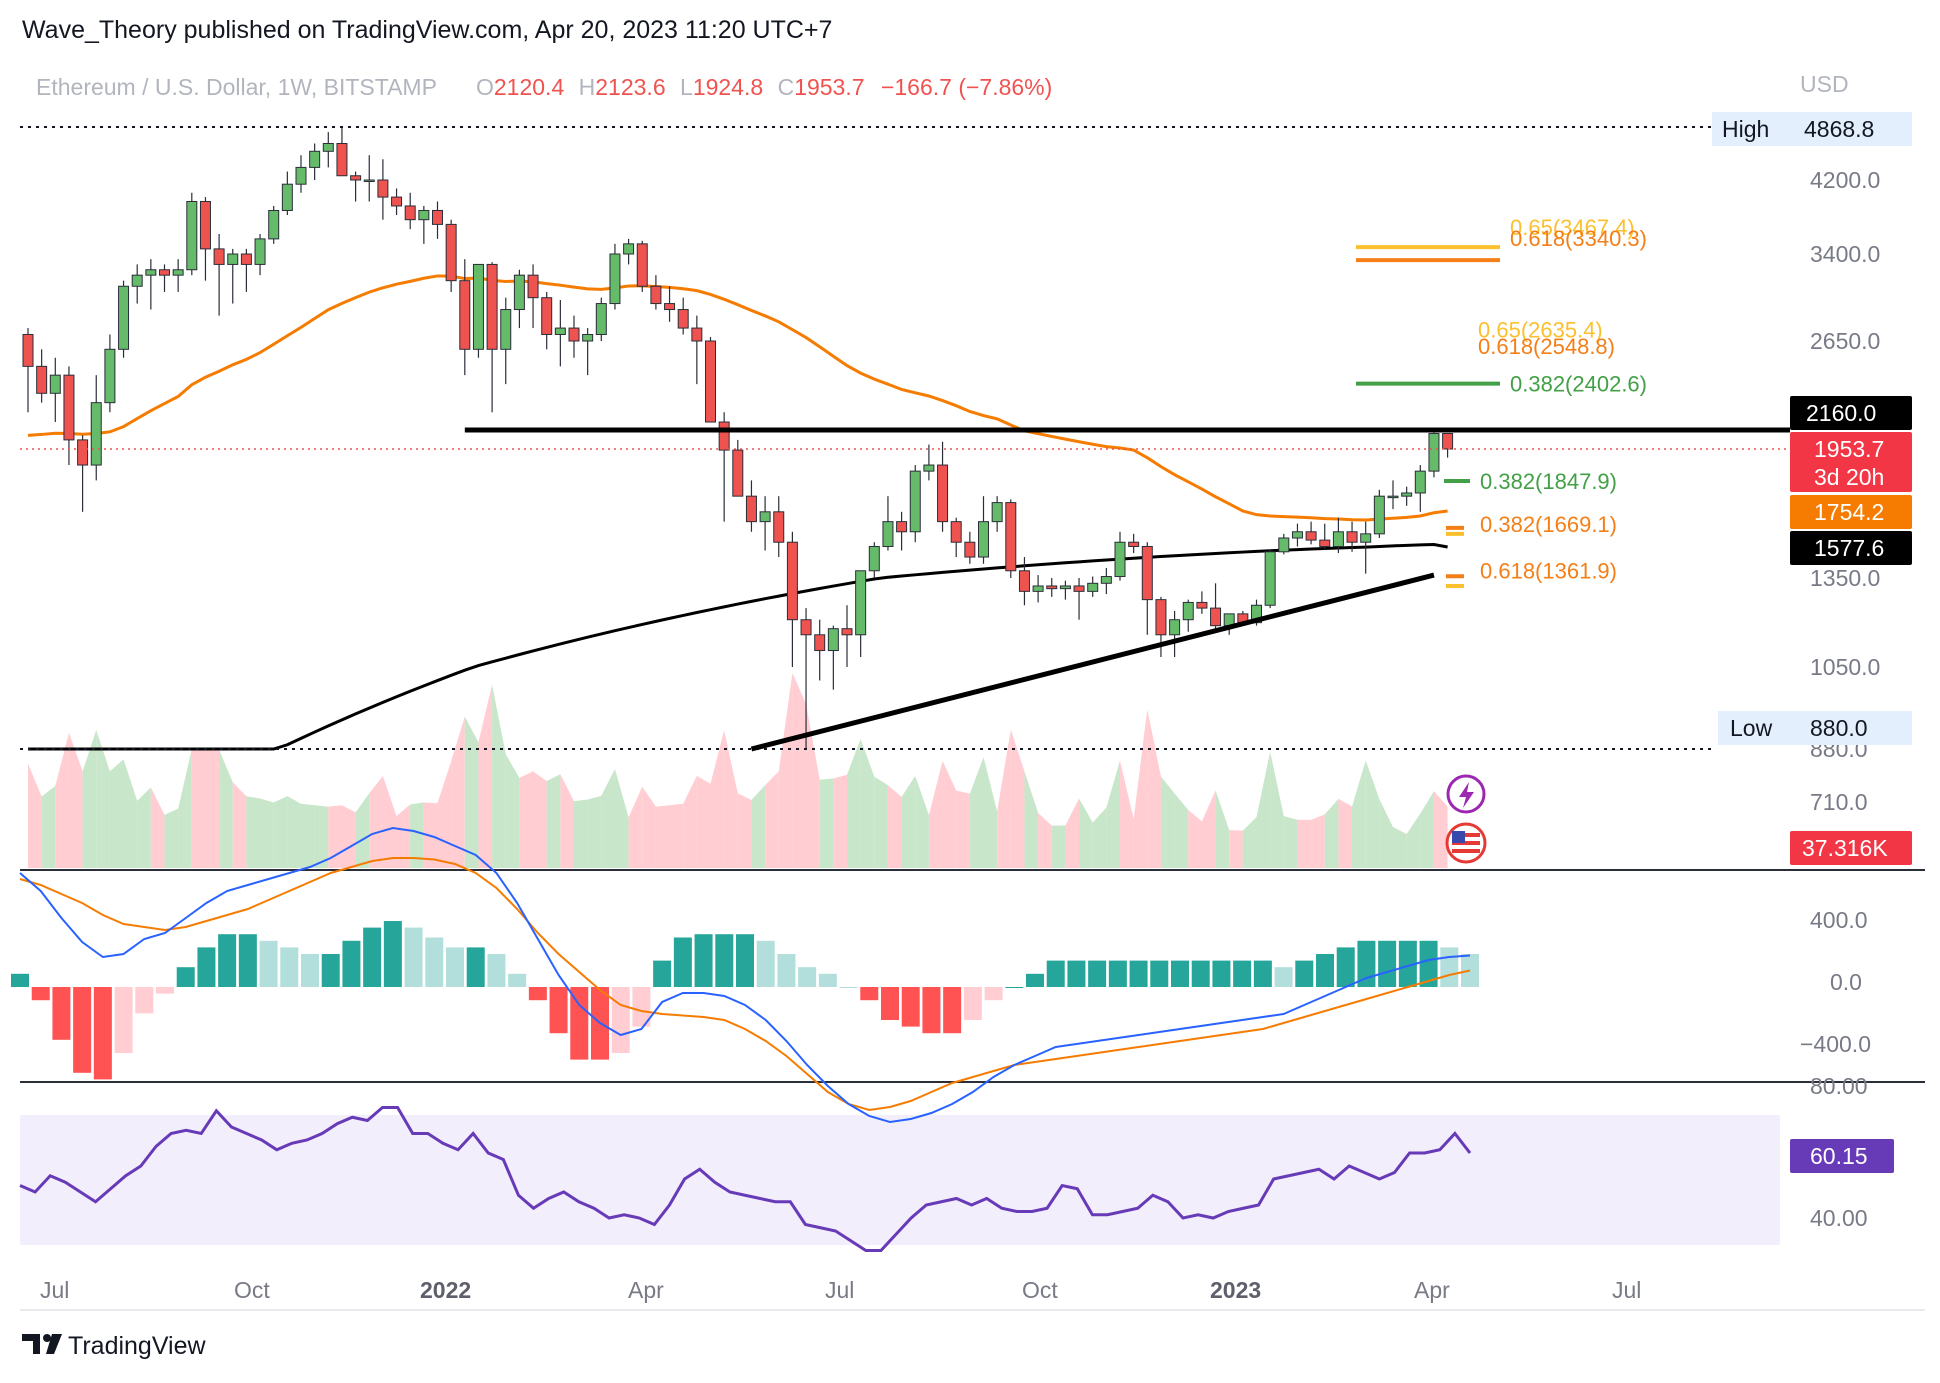 The image size is (1940, 1383). I want to click on volume-tag, so click(1851, 848).